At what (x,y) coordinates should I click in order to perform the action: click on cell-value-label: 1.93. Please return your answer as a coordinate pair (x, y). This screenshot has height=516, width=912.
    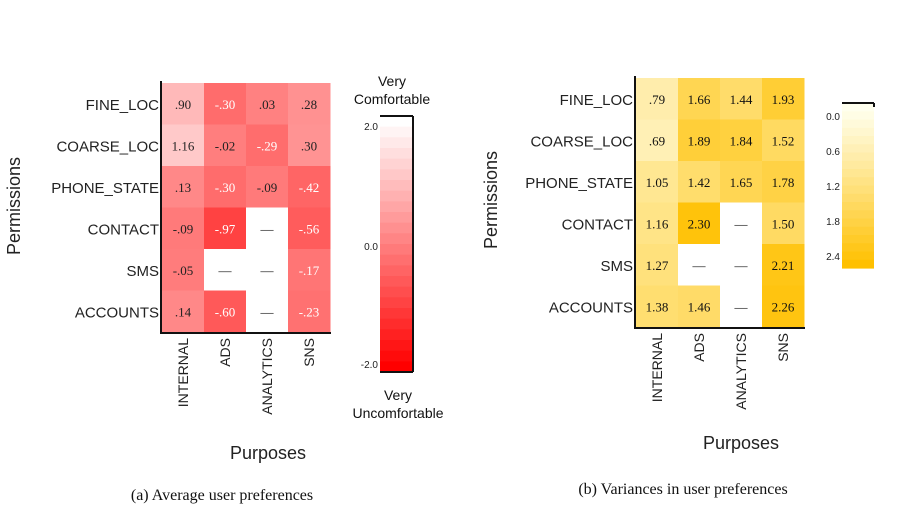
    Looking at the image, I should click on (783, 99).